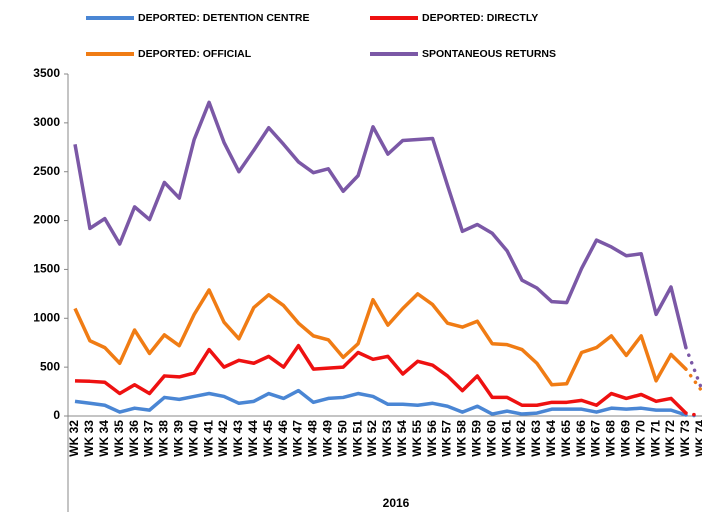 This screenshot has height=512, width=702. I want to click on x-tick-label: WK 50, so click(342, 438).